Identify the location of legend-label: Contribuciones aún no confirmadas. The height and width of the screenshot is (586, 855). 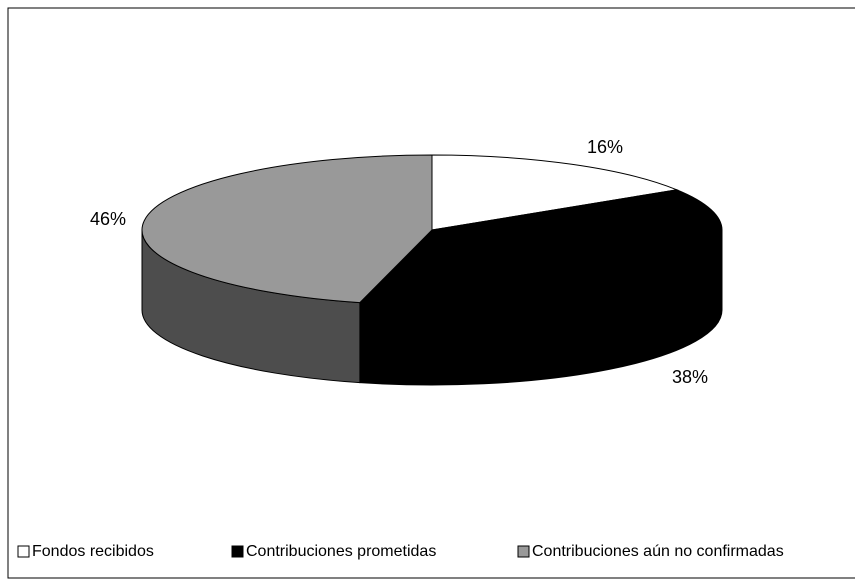
(658, 551).